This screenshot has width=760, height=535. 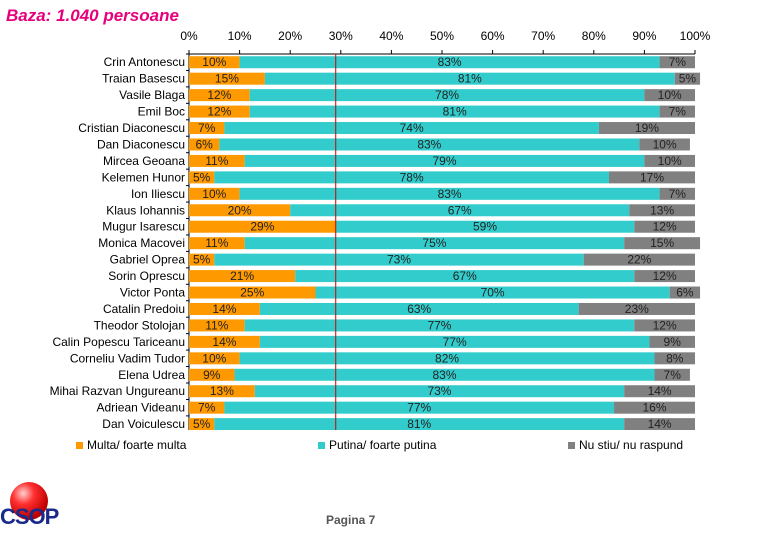 I want to click on x-tick-label: 0%, so click(x=189, y=36).